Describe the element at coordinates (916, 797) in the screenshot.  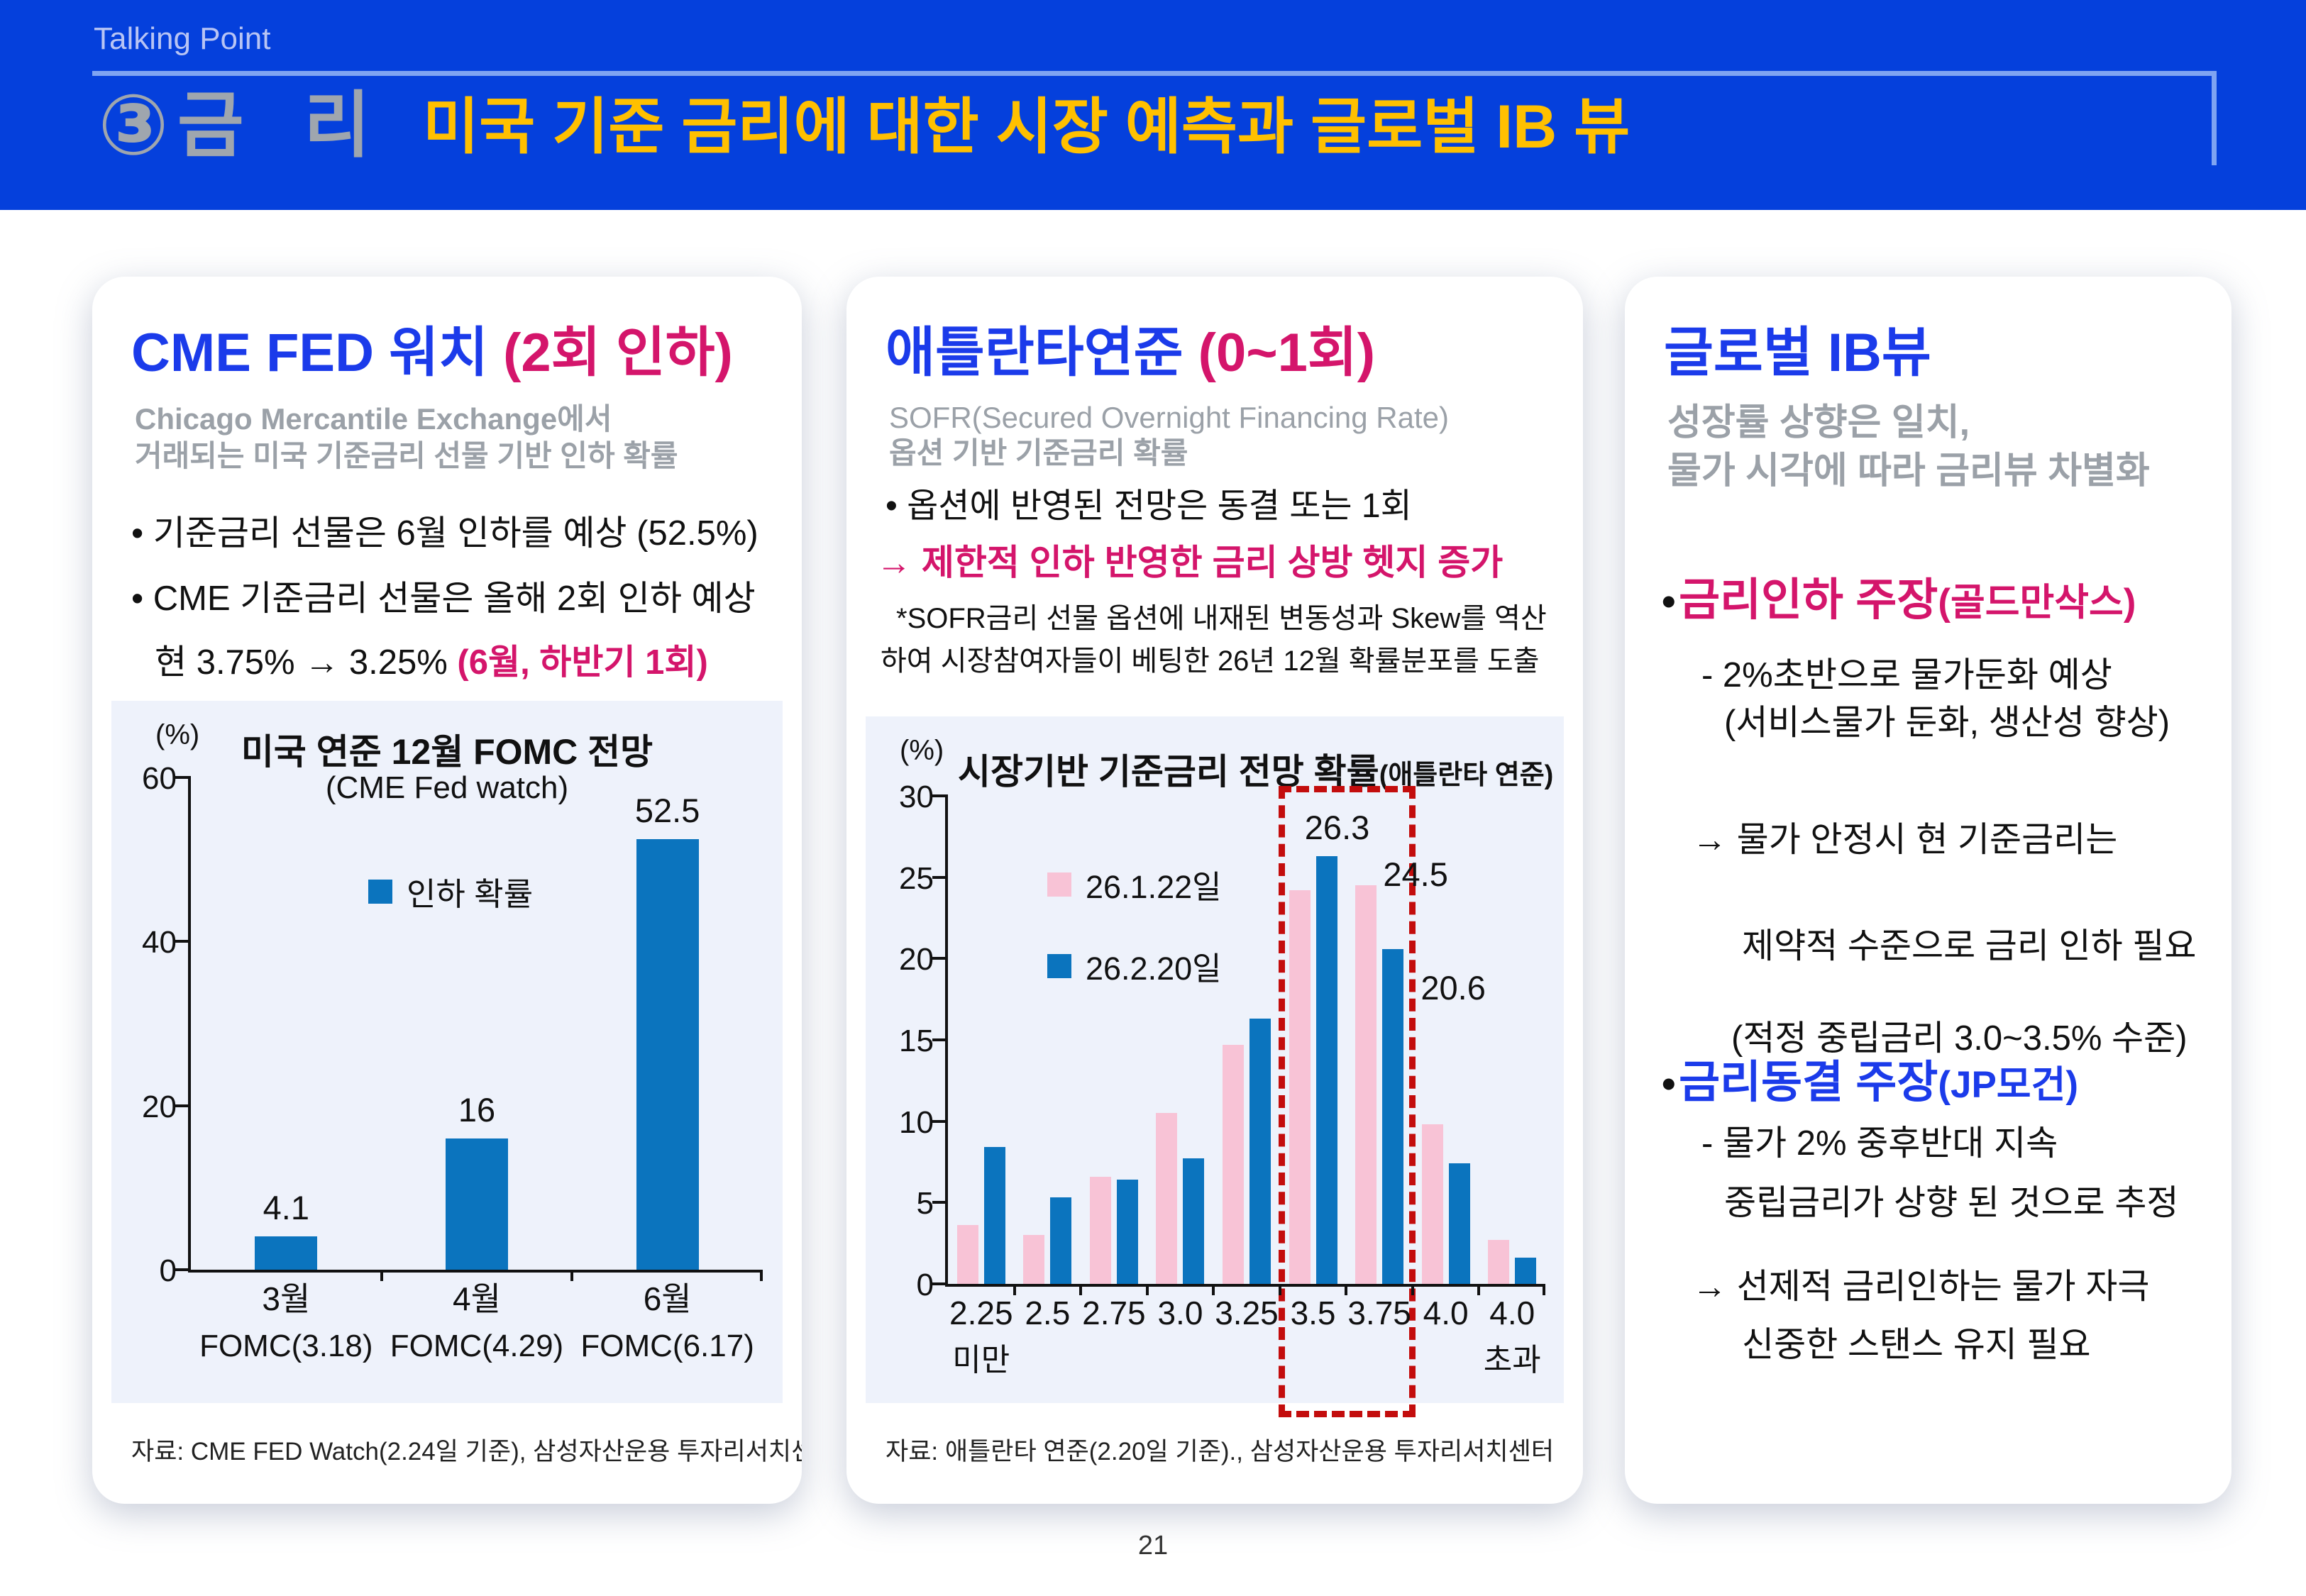
I see `y-axis-tick-label: 30` at that location.